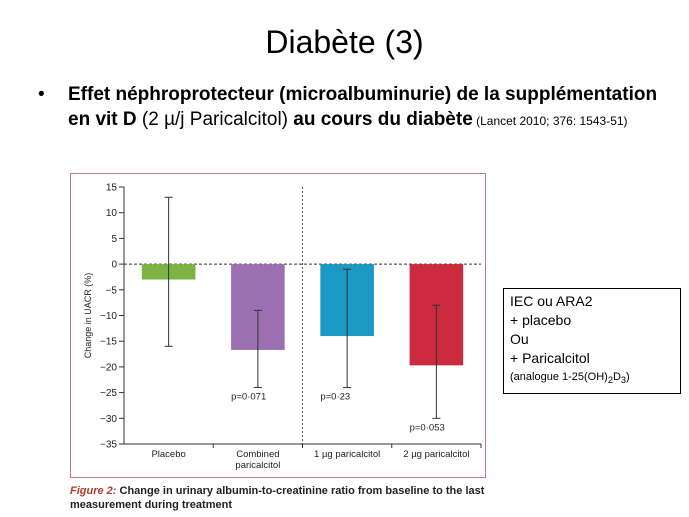 Image resolution: width=689 pixels, height=517 pixels. What do you see at coordinates (436, 454) in the screenshot?
I see `category-label-4: 2 µg paricalcitol` at bounding box center [436, 454].